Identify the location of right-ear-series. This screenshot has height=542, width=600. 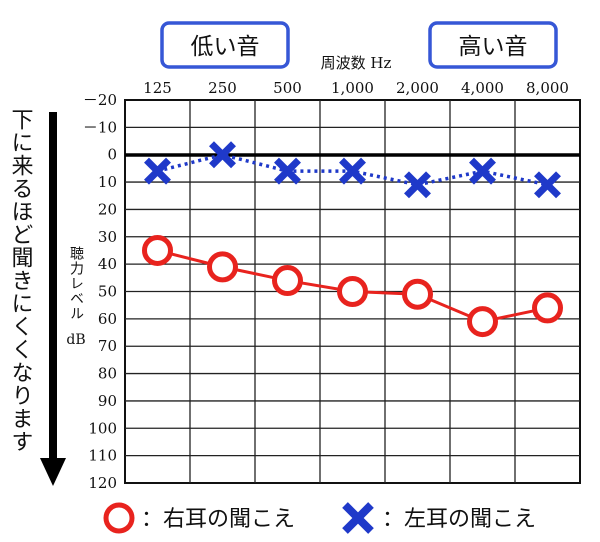
(352, 286).